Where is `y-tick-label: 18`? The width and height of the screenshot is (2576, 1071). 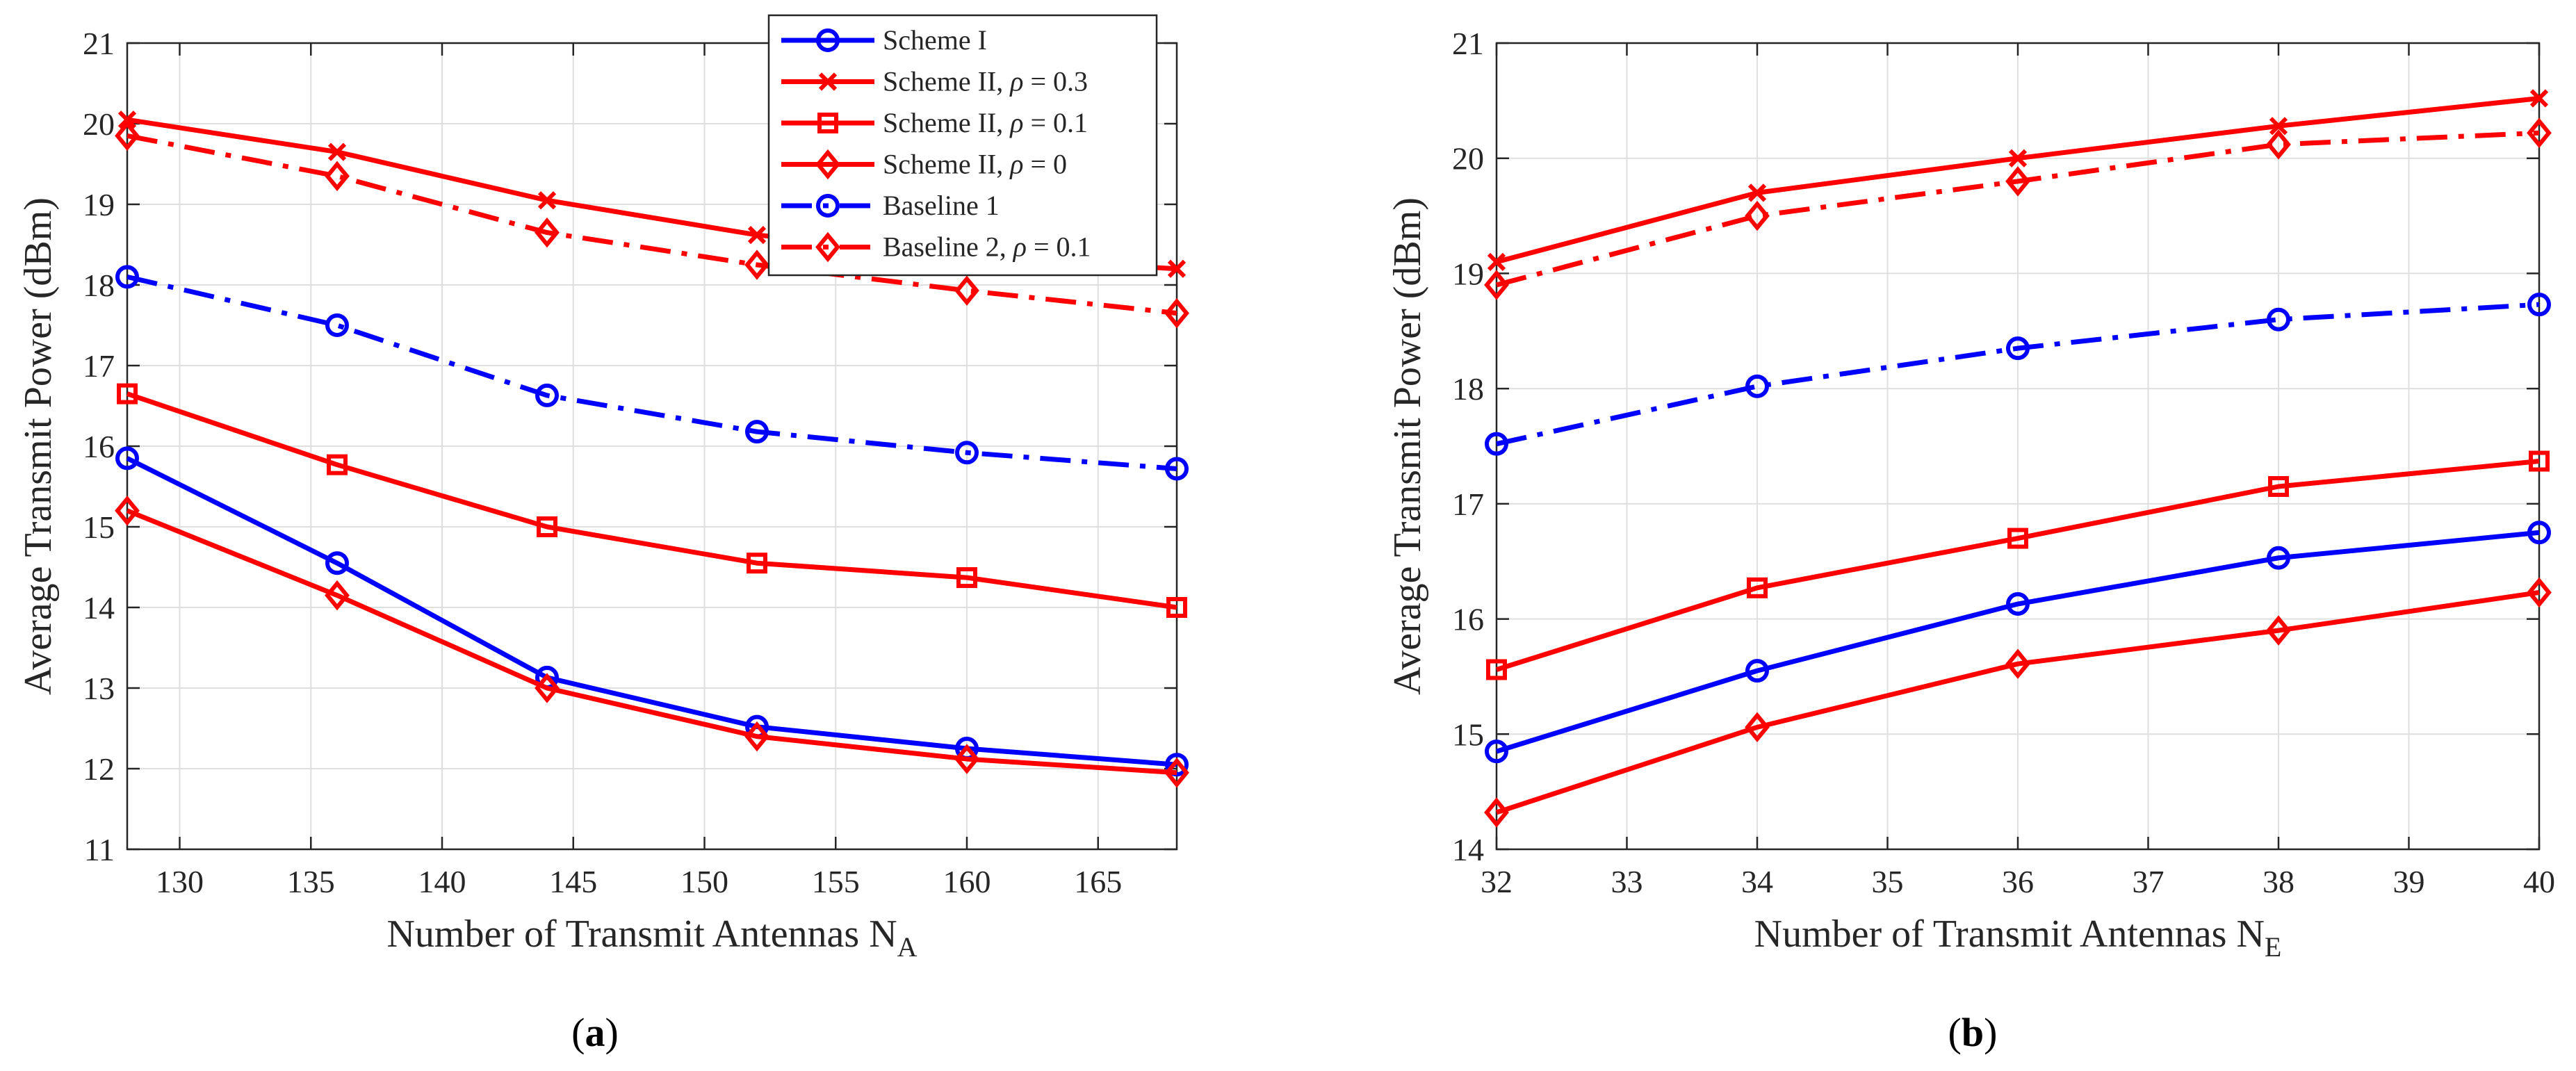 y-tick-label: 18 is located at coordinates (1468, 389).